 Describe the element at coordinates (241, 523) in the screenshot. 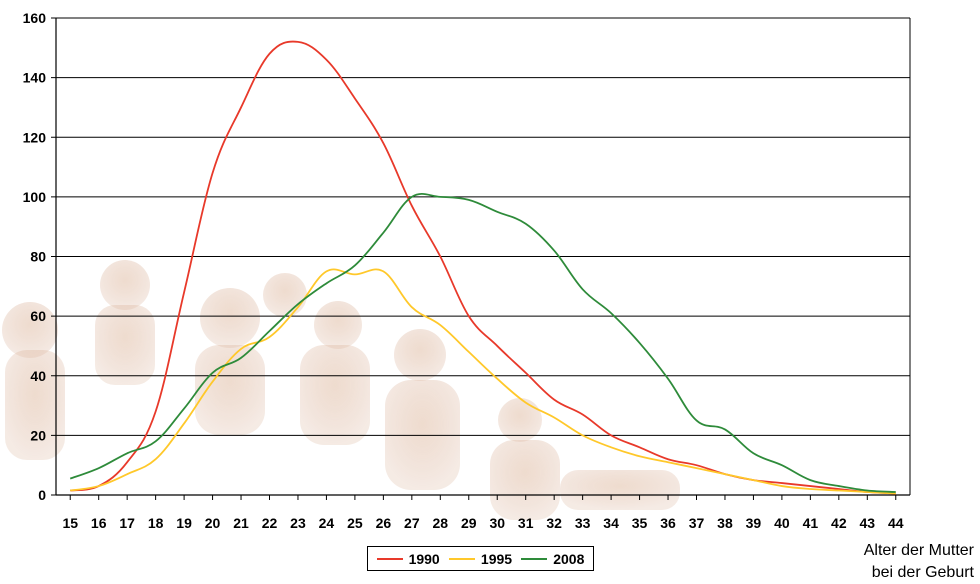

I see `x-tick-label: 21` at that location.